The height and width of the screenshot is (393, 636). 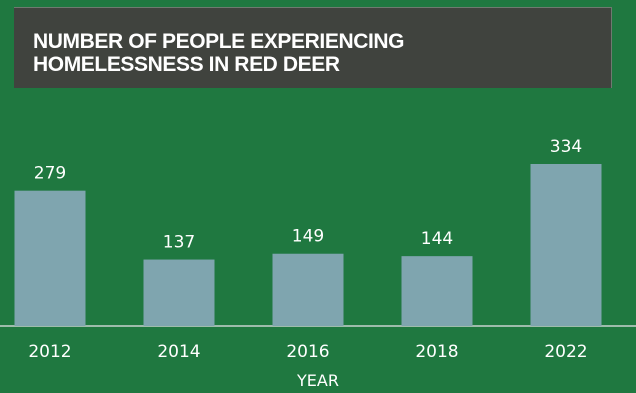 What do you see at coordinates (437, 291) in the screenshot?
I see `bar-2018` at bounding box center [437, 291].